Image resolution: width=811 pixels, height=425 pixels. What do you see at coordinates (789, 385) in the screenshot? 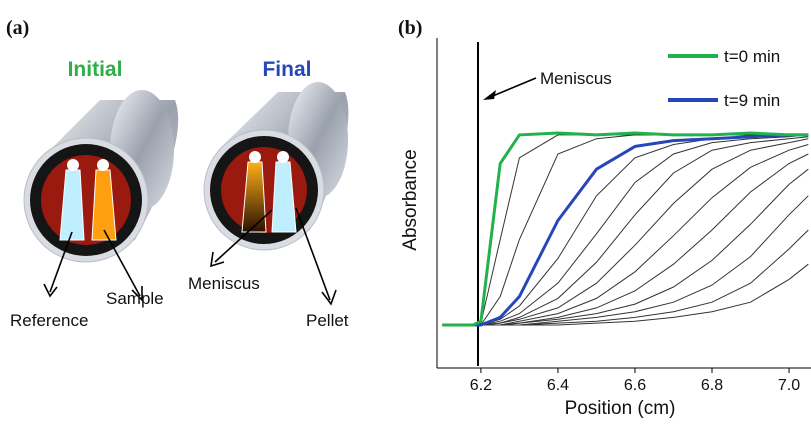
I see `x-tick-label: 7.0` at bounding box center [789, 385].